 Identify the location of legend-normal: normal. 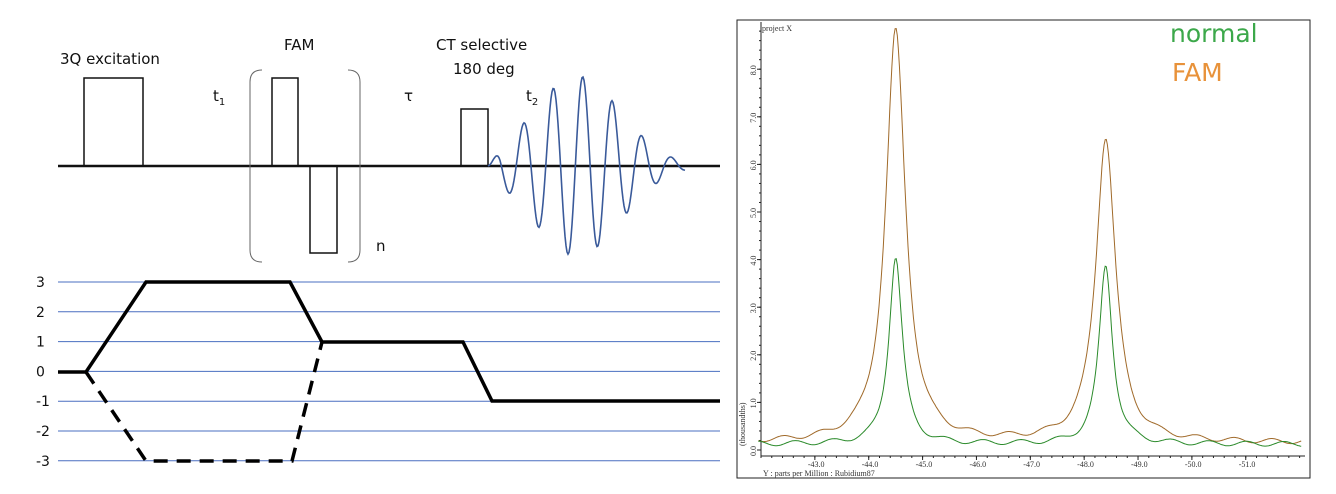
(1214, 33).